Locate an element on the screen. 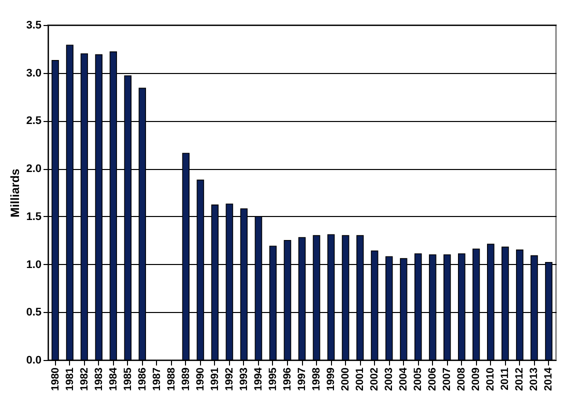 The width and height of the screenshot is (568, 397). y-tick-label: 0.5 is located at coordinates (34, 312).